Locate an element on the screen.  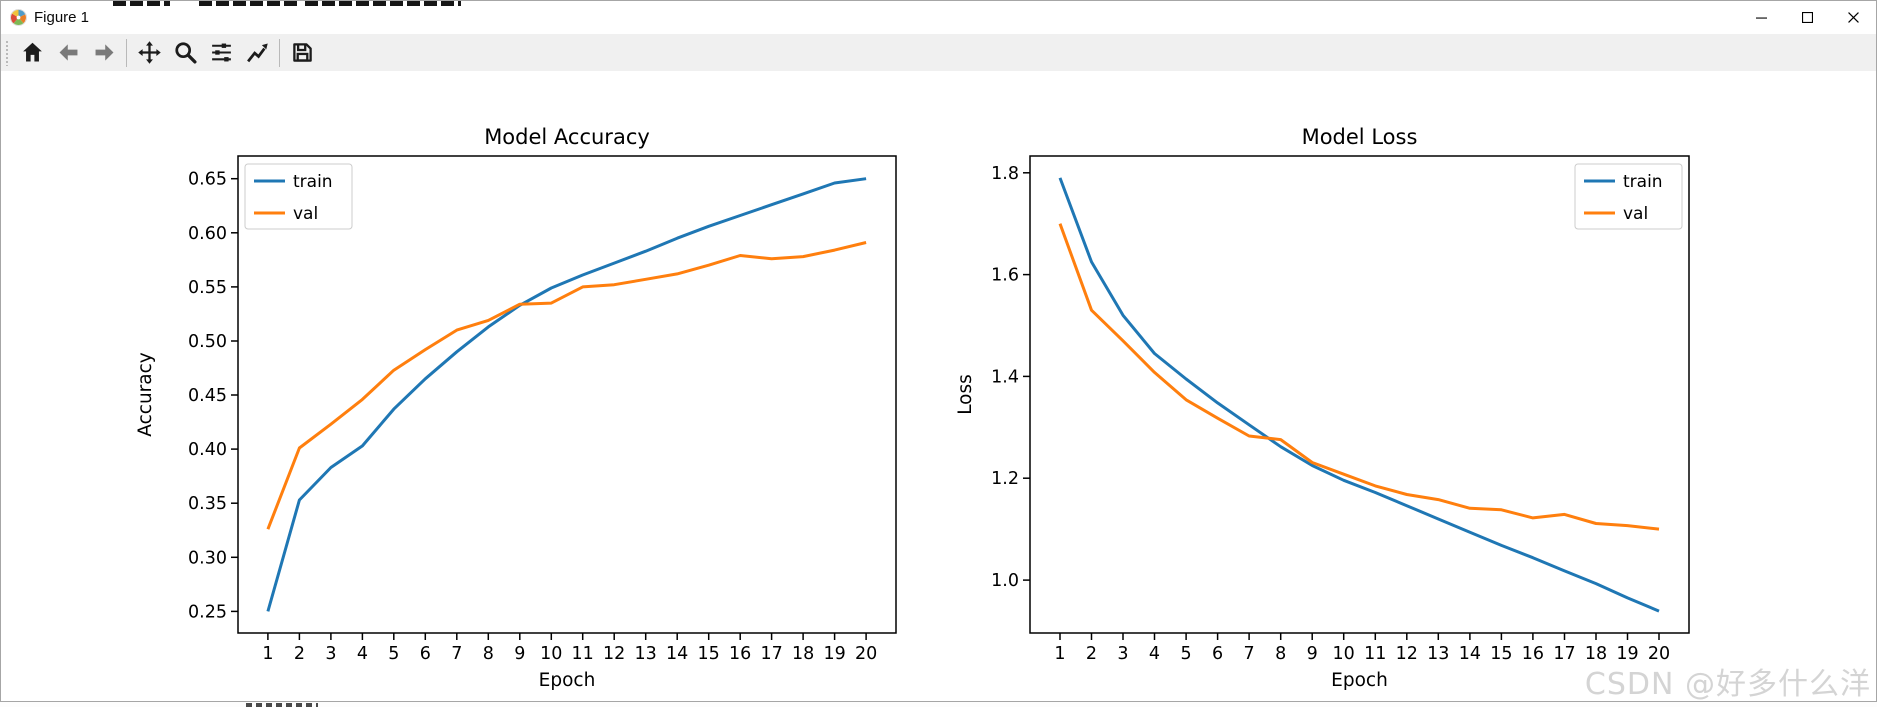
y-tick-label: 1.8 is located at coordinates (1005, 174).